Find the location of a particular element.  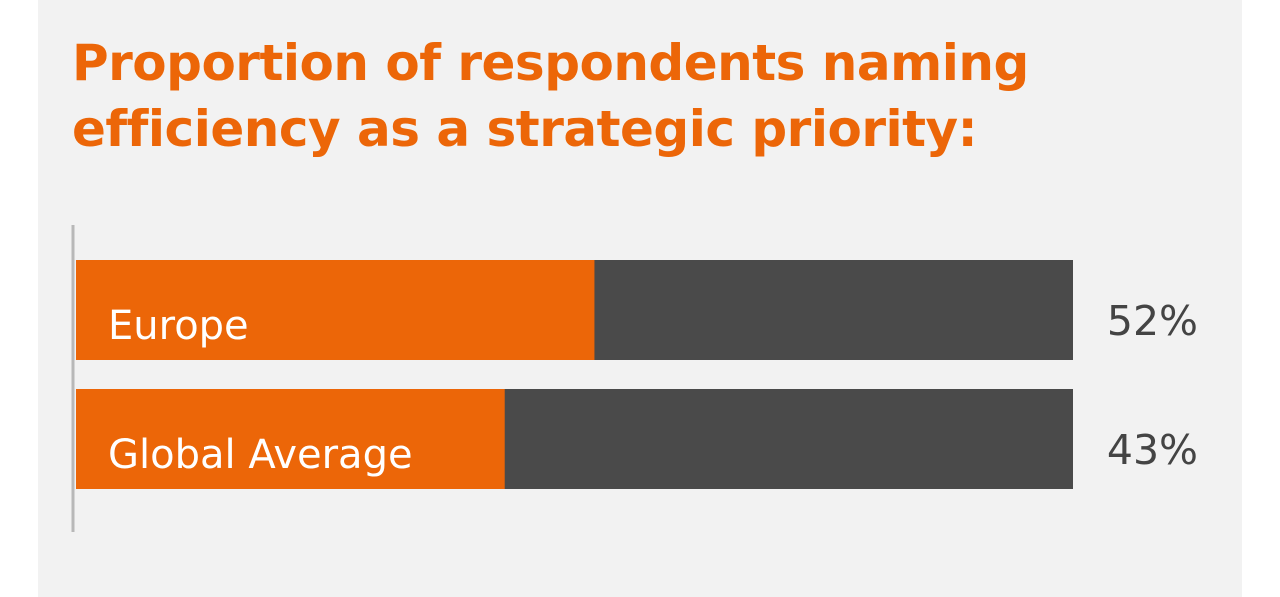

bar-europe is located at coordinates (335, 310).